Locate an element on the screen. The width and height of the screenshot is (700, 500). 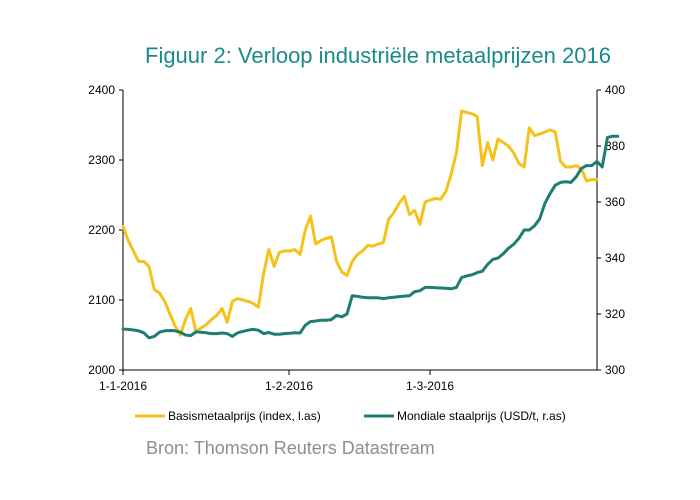
right-y-tick-label: 360 is located at coordinates (615, 202).